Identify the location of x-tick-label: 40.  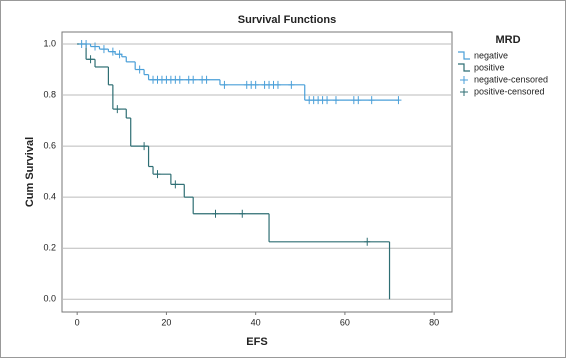
(256, 322).